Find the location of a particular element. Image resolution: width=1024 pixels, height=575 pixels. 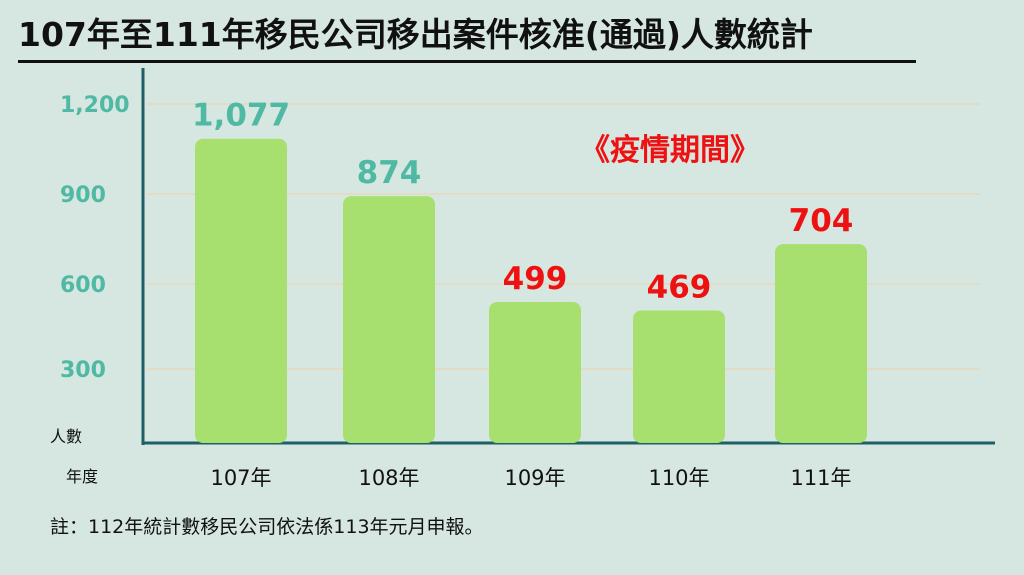

x-tick-label: 108年 is located at coordinates (388, 478).